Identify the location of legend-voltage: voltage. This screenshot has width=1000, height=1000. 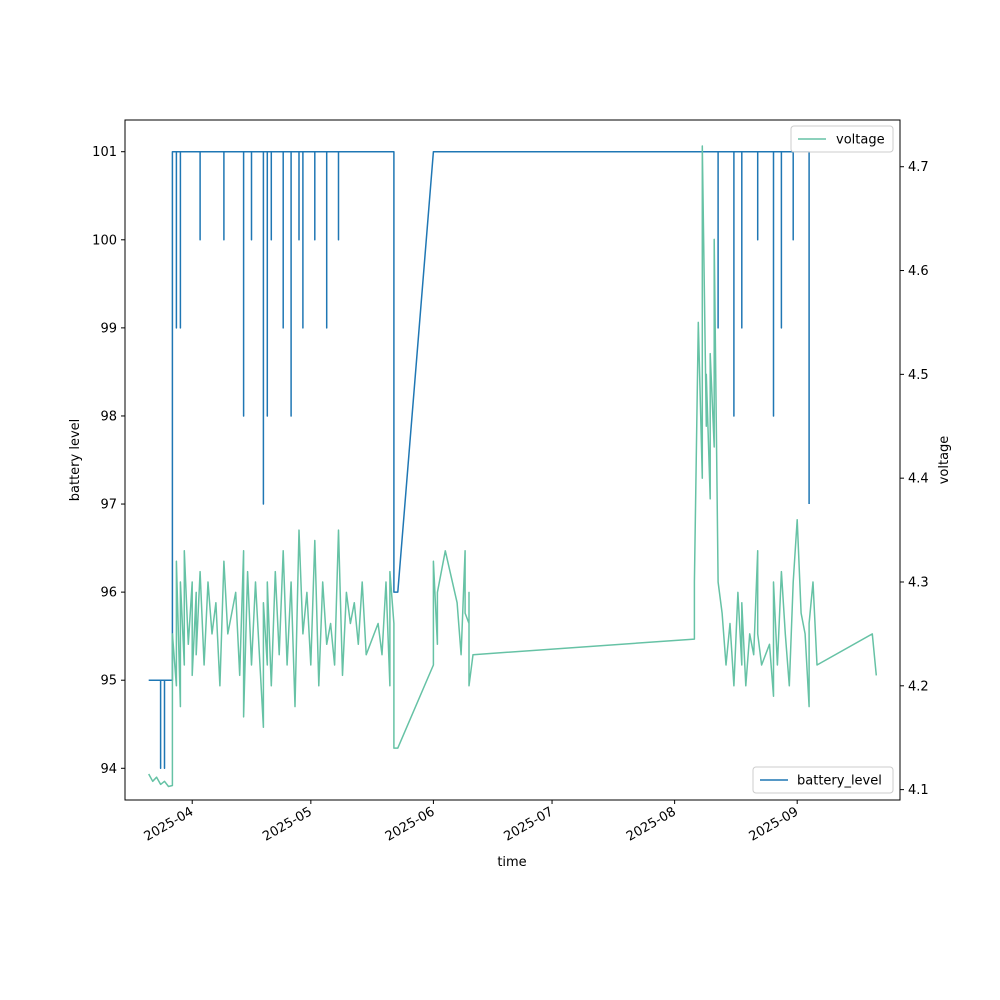
(842, 139).